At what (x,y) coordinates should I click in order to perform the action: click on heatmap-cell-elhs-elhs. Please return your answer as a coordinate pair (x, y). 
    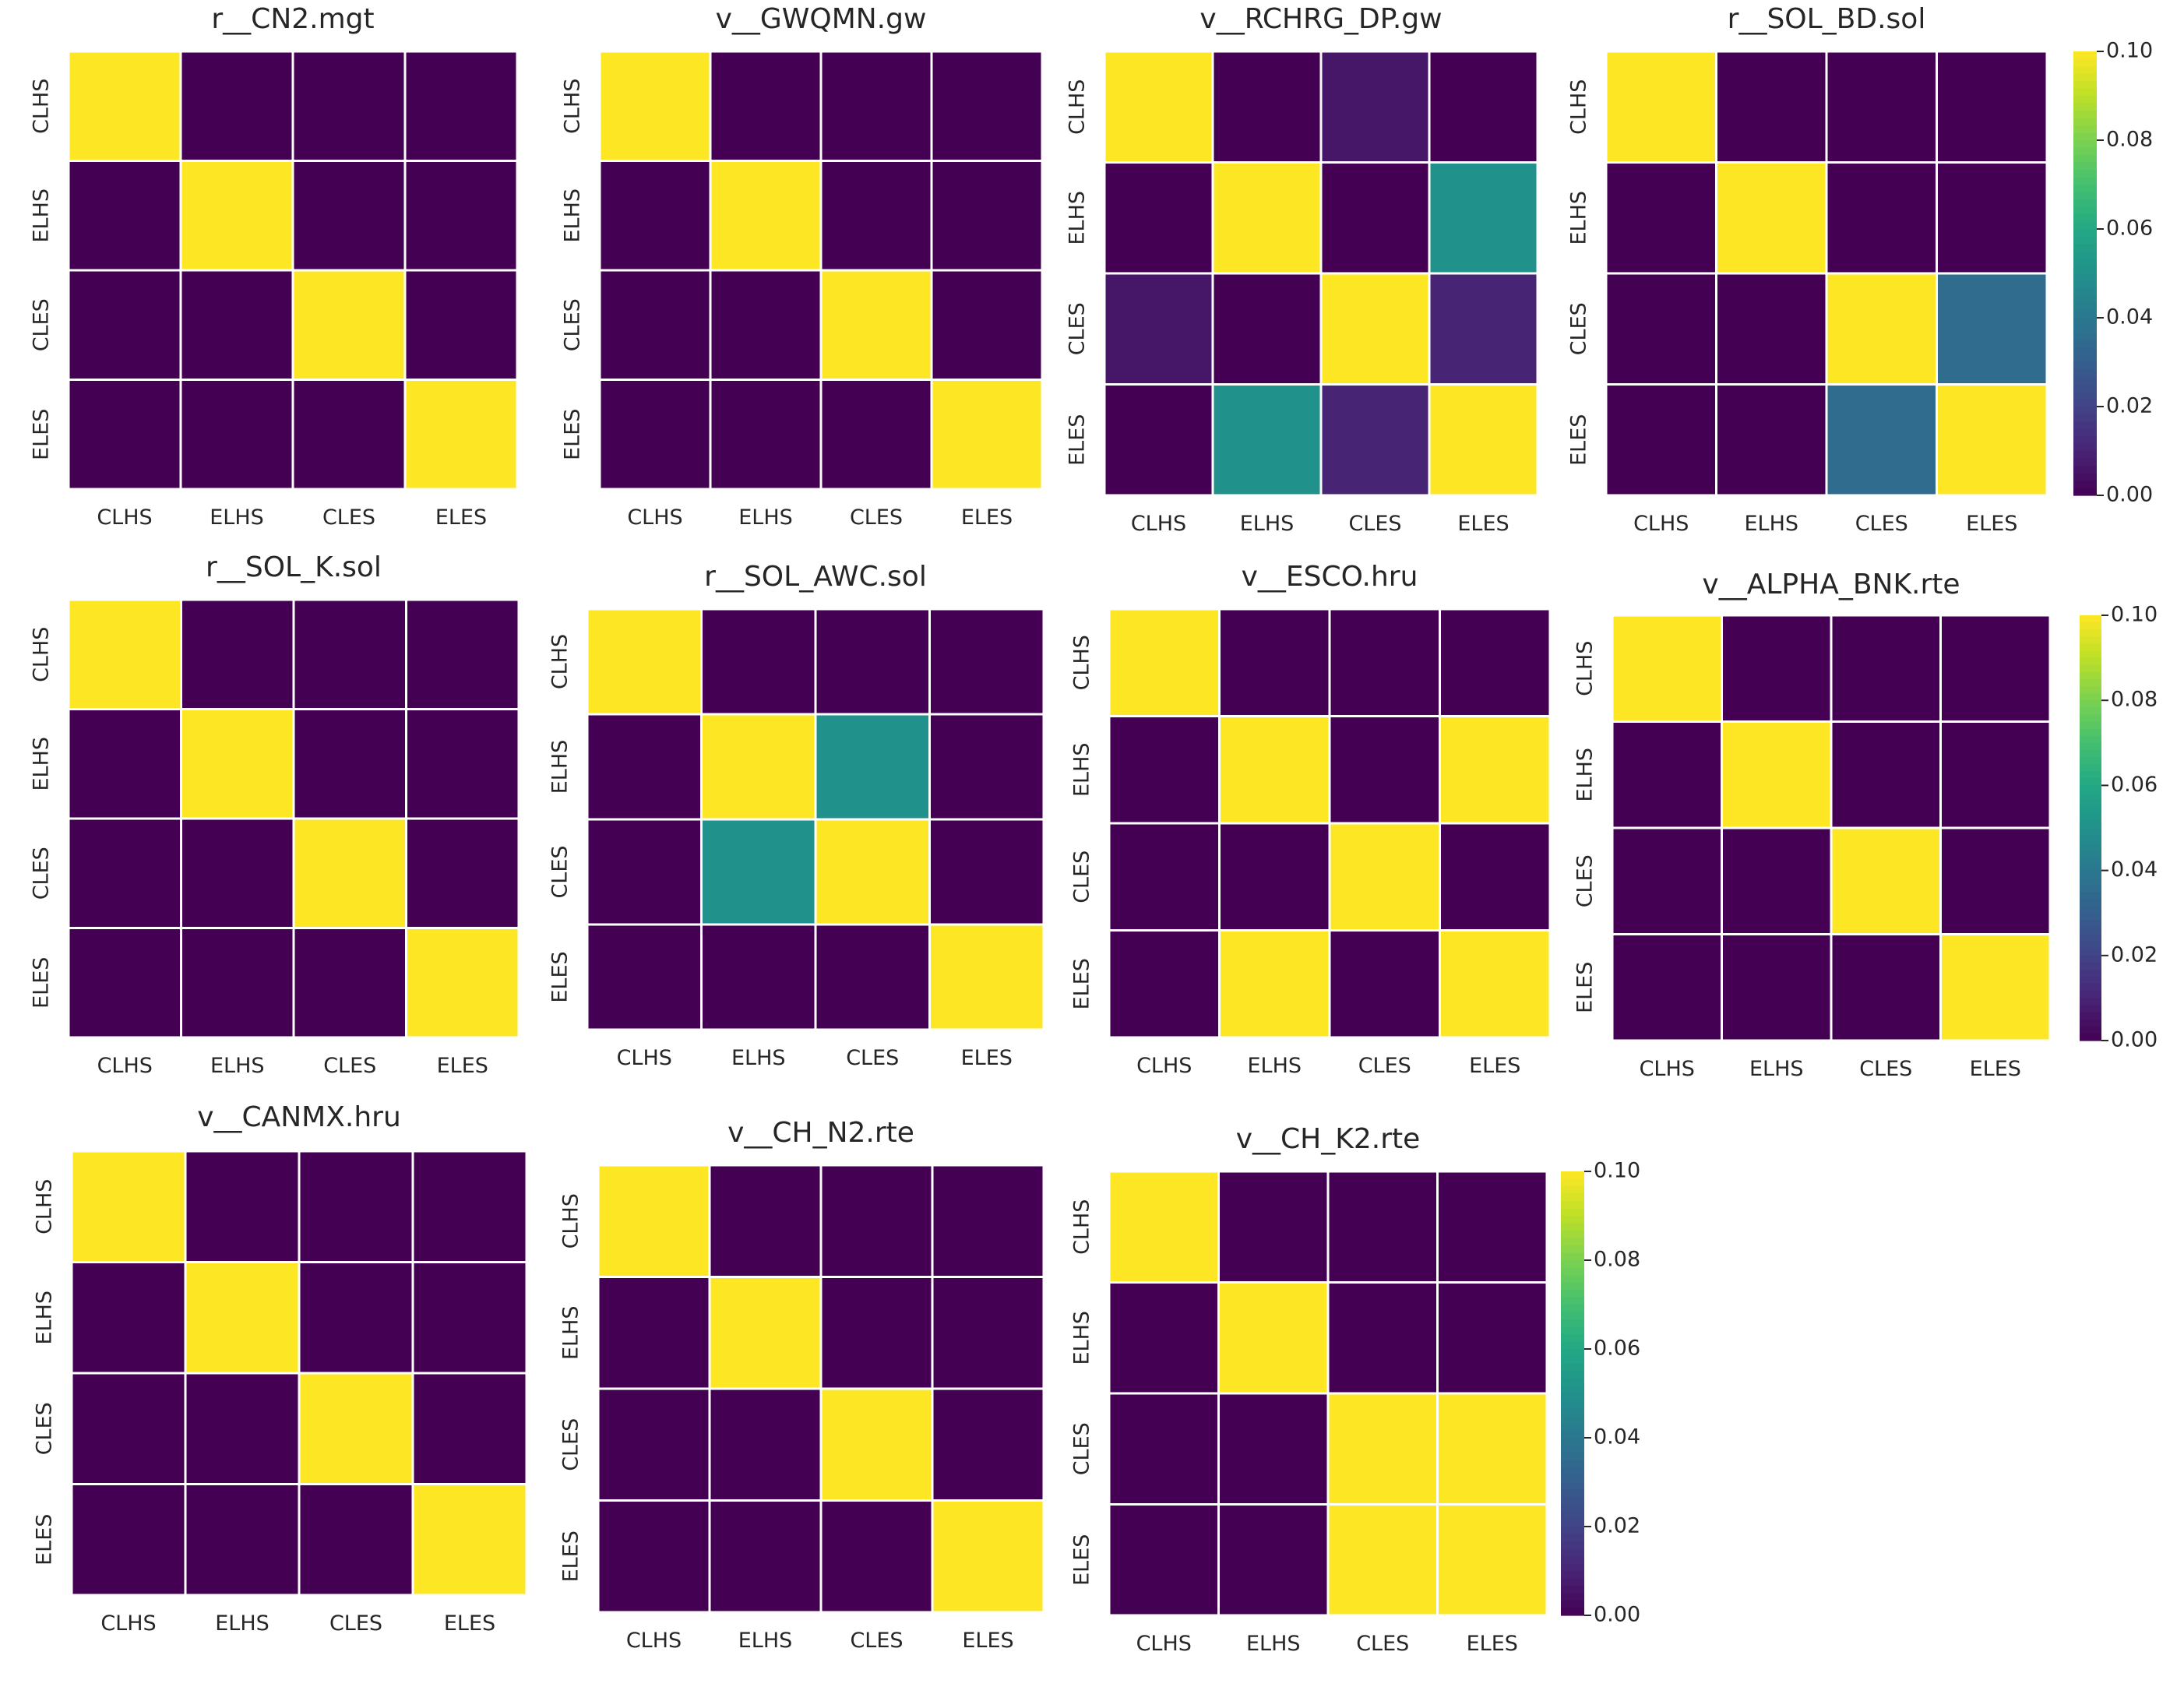
    Looking at the image, I should click on (766, 216).